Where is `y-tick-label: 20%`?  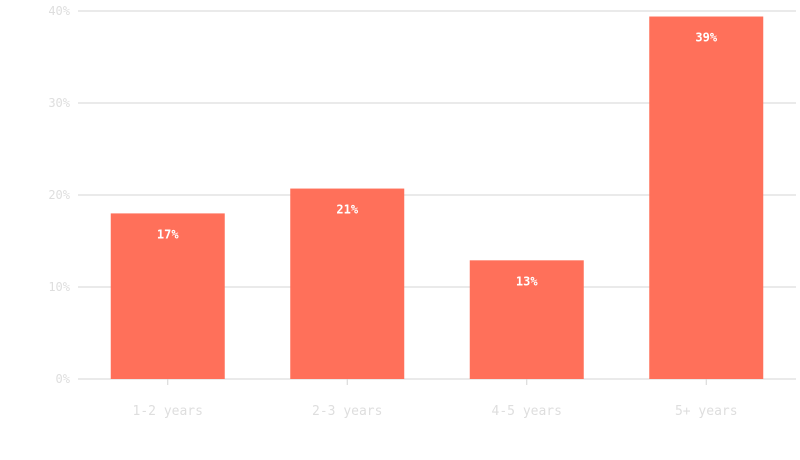
y-tick-label: 20% is located at coordinates (59, 195).